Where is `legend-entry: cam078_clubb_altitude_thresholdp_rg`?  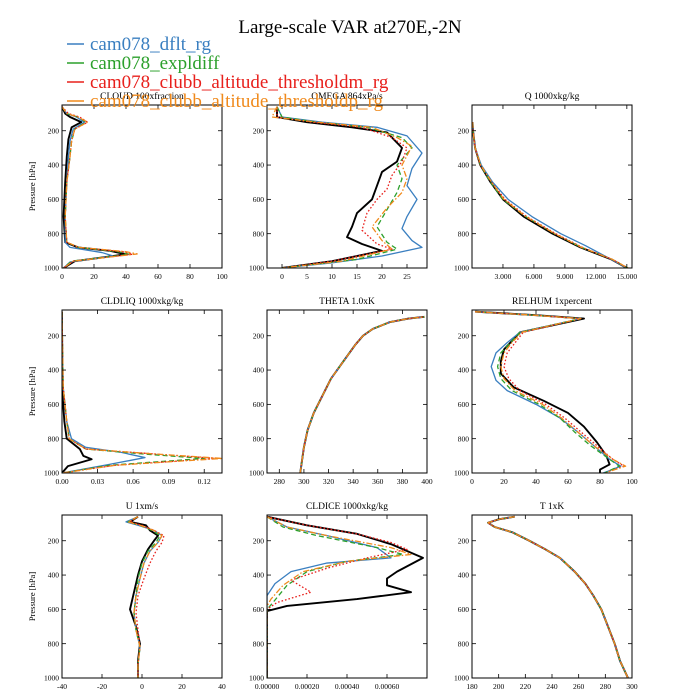
legend-entry: cam078_clubb_altitude_thresholdp_rg is located at coordinates (225, 101).